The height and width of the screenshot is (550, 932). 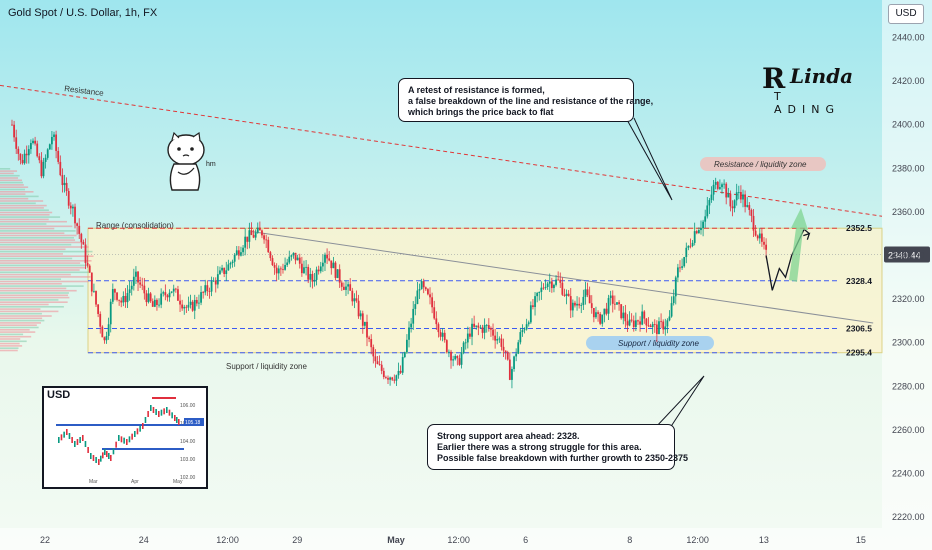 What do you see at coordinates (764, 540) in the screenshot?
I see `x-tick-label: 13` at bounding box center [764, 540].